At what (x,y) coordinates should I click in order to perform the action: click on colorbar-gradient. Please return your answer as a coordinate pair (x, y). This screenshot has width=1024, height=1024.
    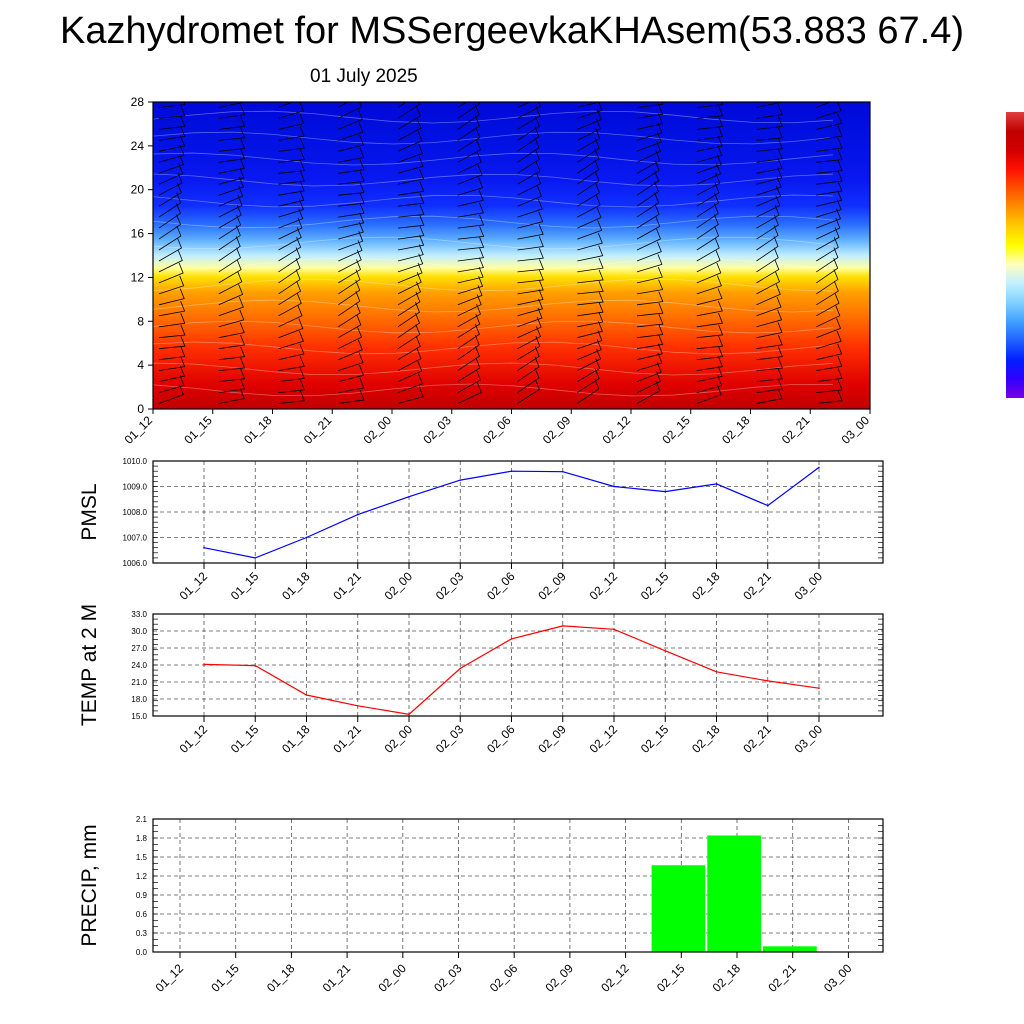
    Looking at the image, I should click on (1015, 255).